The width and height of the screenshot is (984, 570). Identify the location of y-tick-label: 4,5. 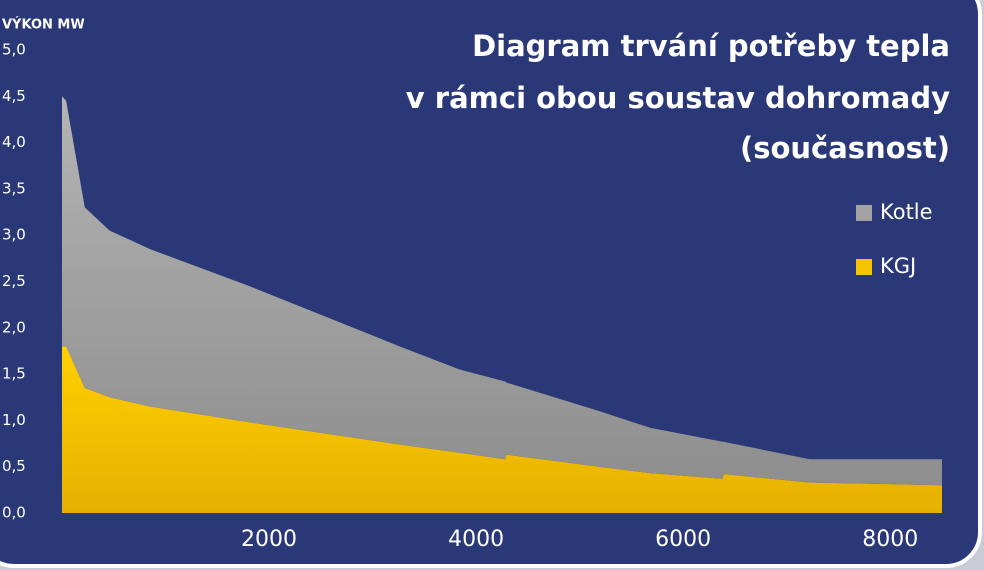
(14, 96).